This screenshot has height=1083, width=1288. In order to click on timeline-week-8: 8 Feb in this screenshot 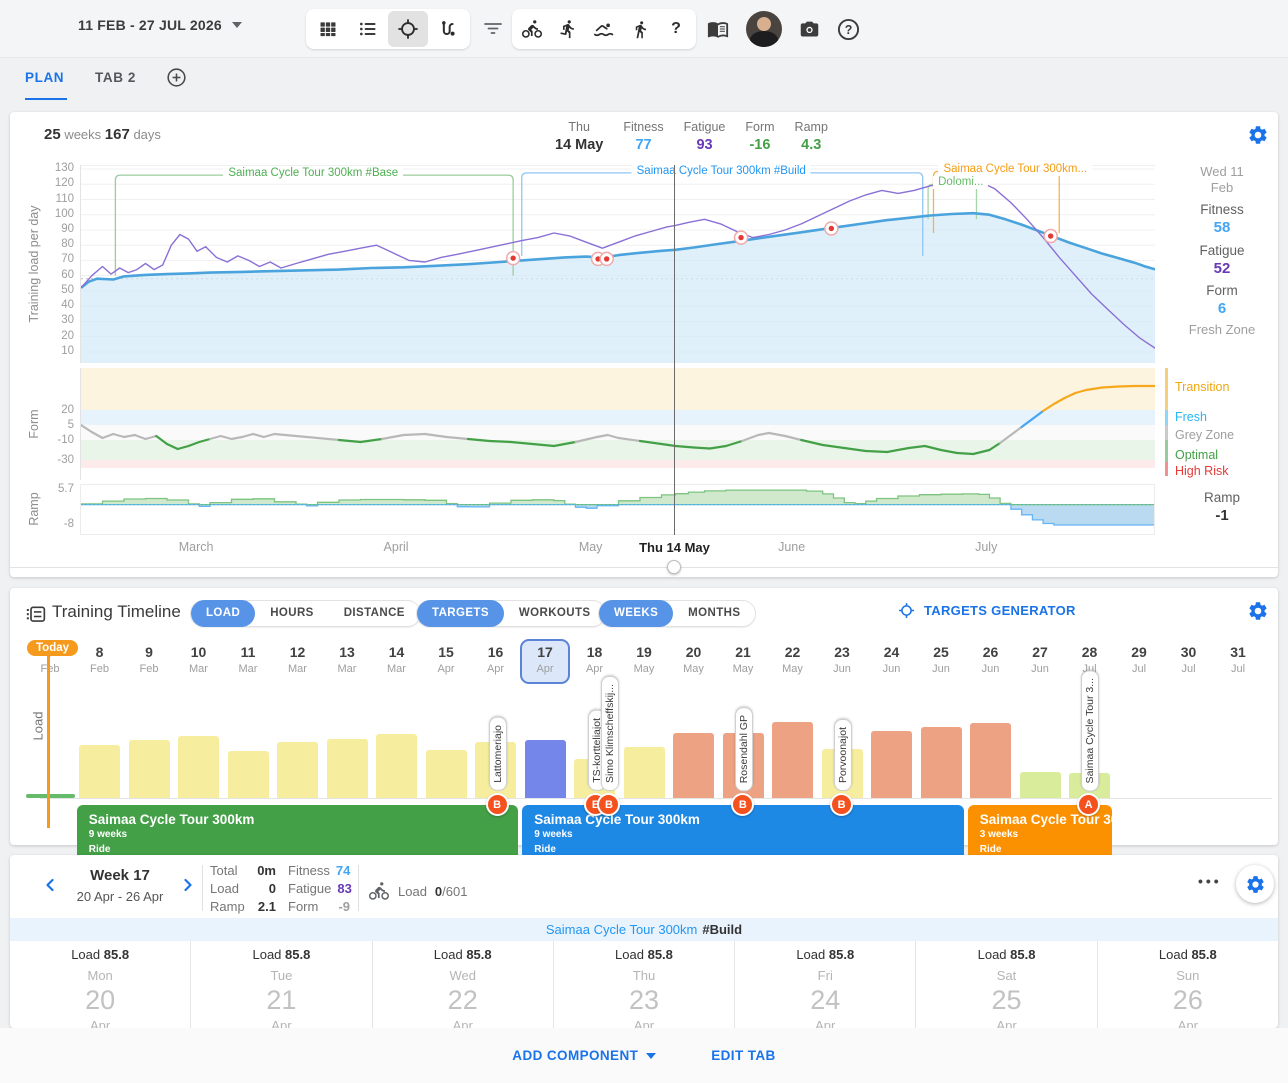, I will do `click(100, 656)`.